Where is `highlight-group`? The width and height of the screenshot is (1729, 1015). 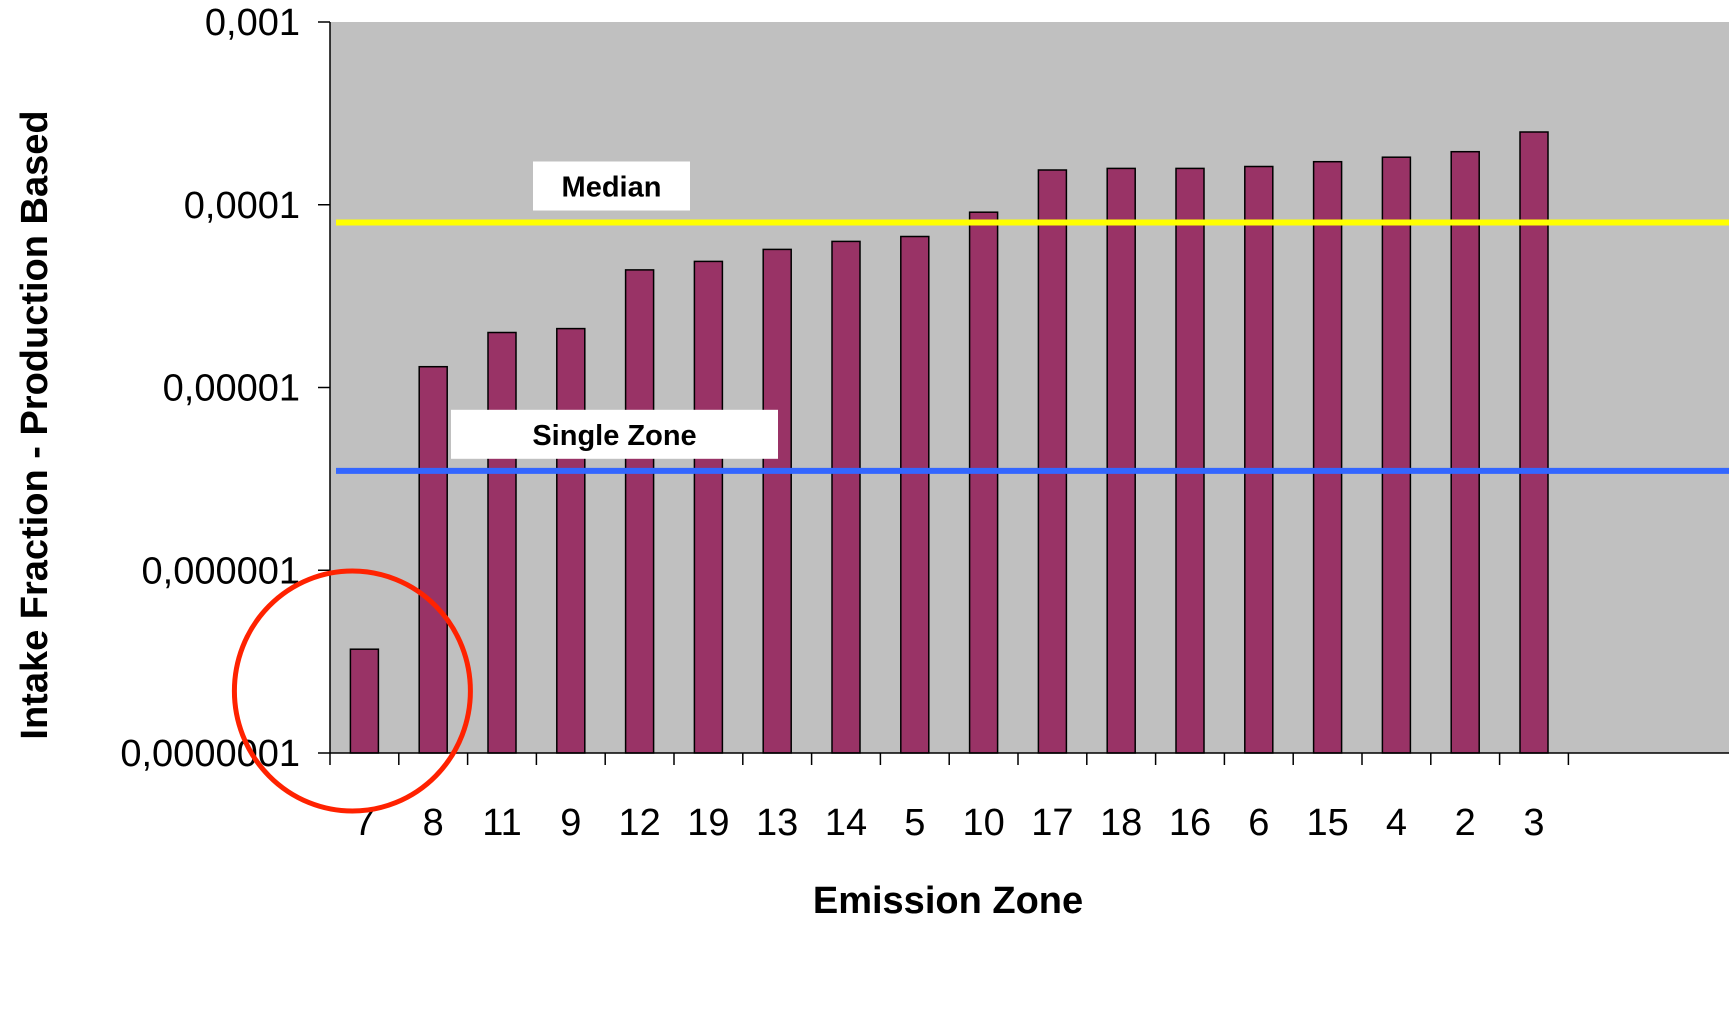 highlight-group is located at coordinates (352, 691).